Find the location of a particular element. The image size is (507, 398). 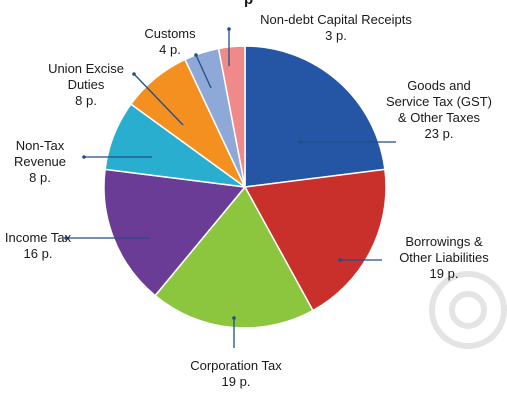

slice-name-label: Customs is located at coordinates (170, 33).